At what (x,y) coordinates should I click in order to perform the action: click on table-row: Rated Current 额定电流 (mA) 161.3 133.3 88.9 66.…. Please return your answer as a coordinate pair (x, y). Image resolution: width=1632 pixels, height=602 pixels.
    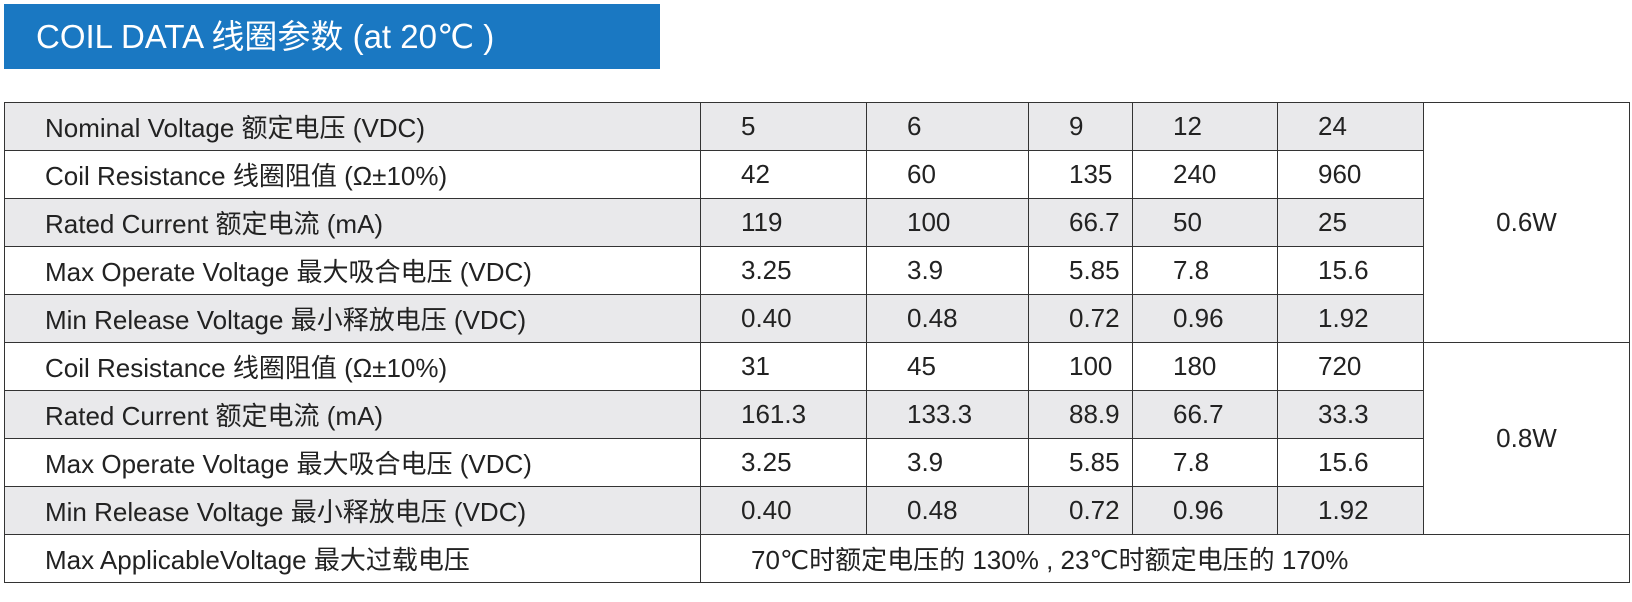
    Looking at the image, I should click on (817, 414).